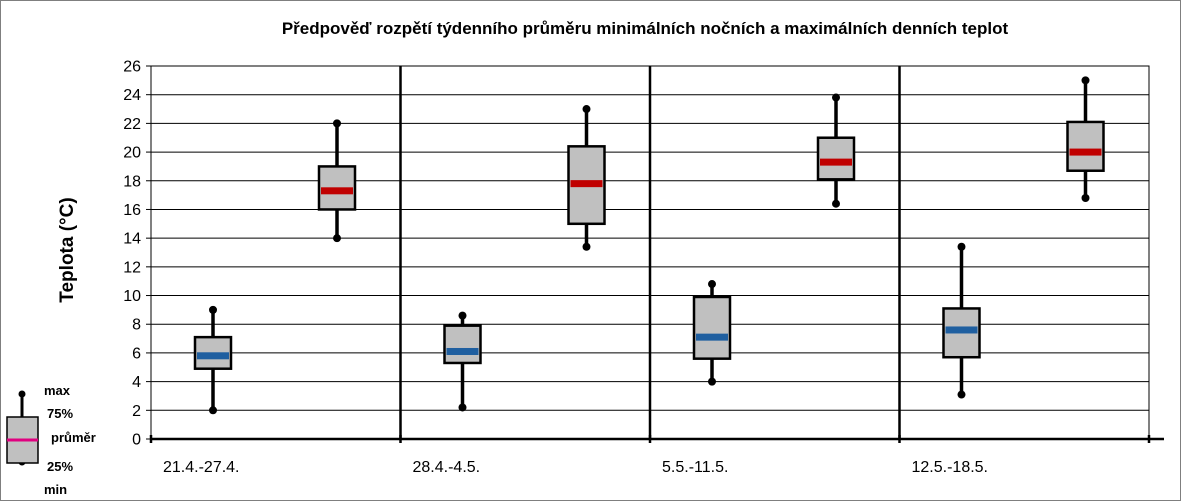 This screenshot has width=1181, height=501. Describe the element at coordinates (60, 413) in the screenshot. I see `legend-label-75: 75%` at that location.